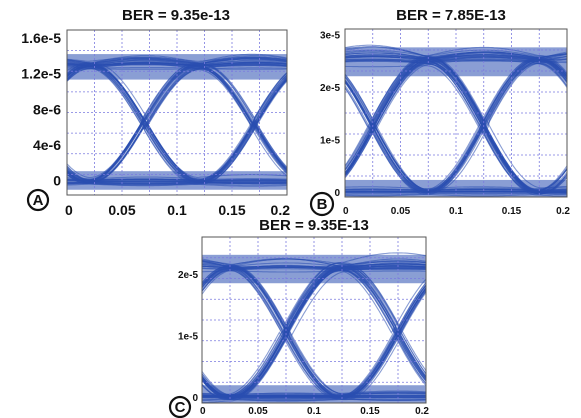 The width and height of the screenshot is (581, 418). Describe the element at coordinates (451, 15) in the screenshot. I see `chart-title: BER = 7.85E-13` at that location.